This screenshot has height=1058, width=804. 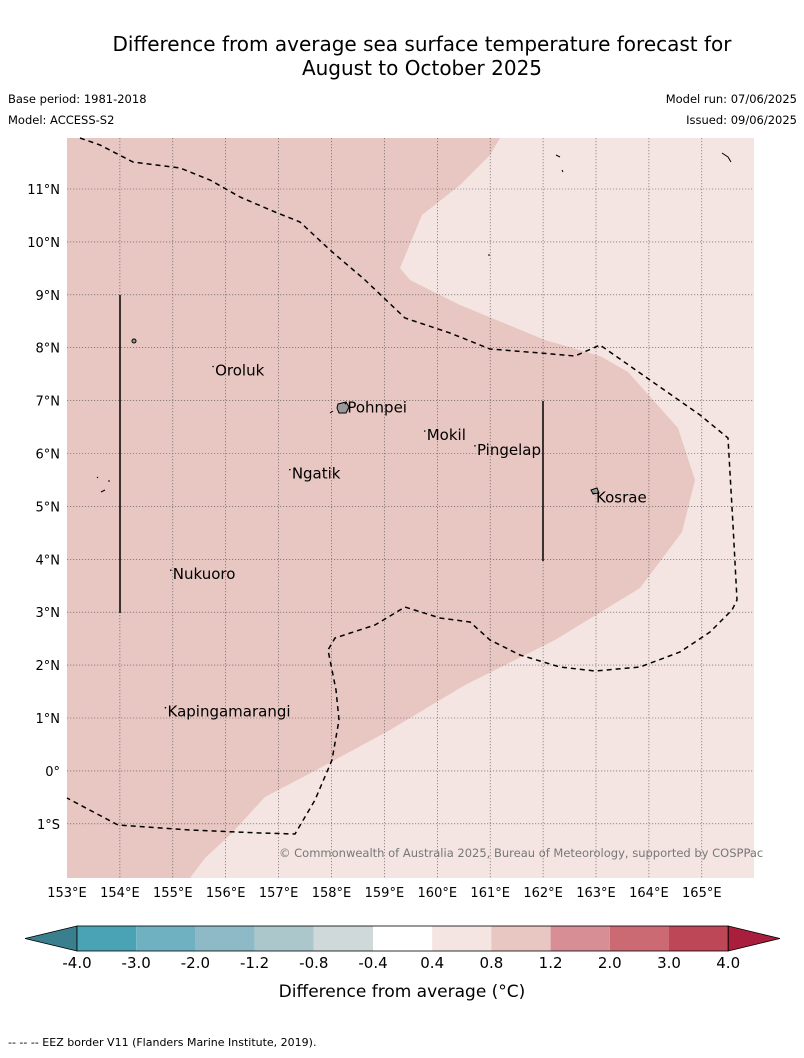 What do you see at coordinates (48, 402) in the screenshot?
I see `lat-tick-label: 7°N` at bounding box center [48, 402].